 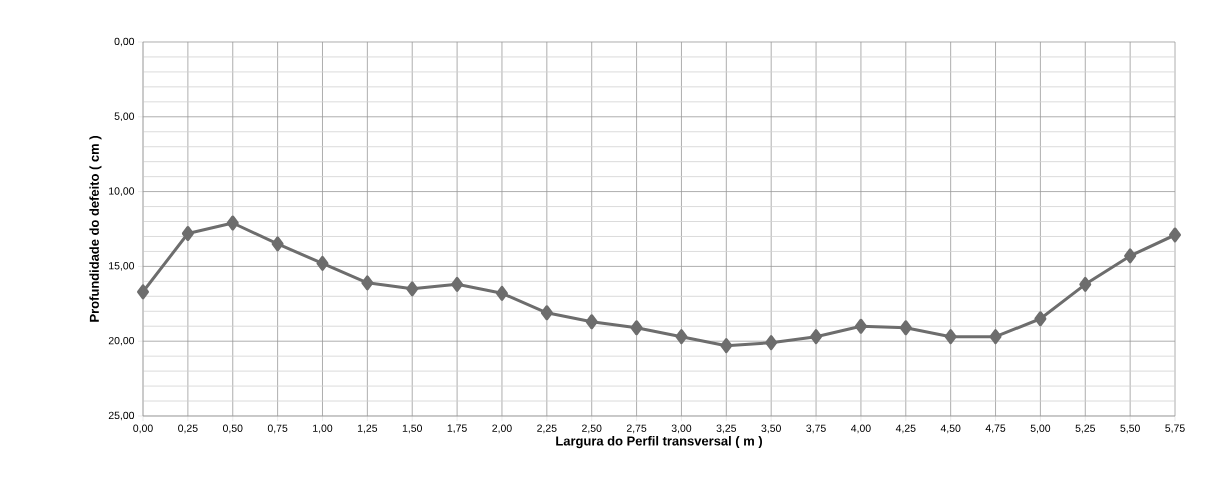 I want to click on y-tick-label: 15,00, so click(x=122, y=266).